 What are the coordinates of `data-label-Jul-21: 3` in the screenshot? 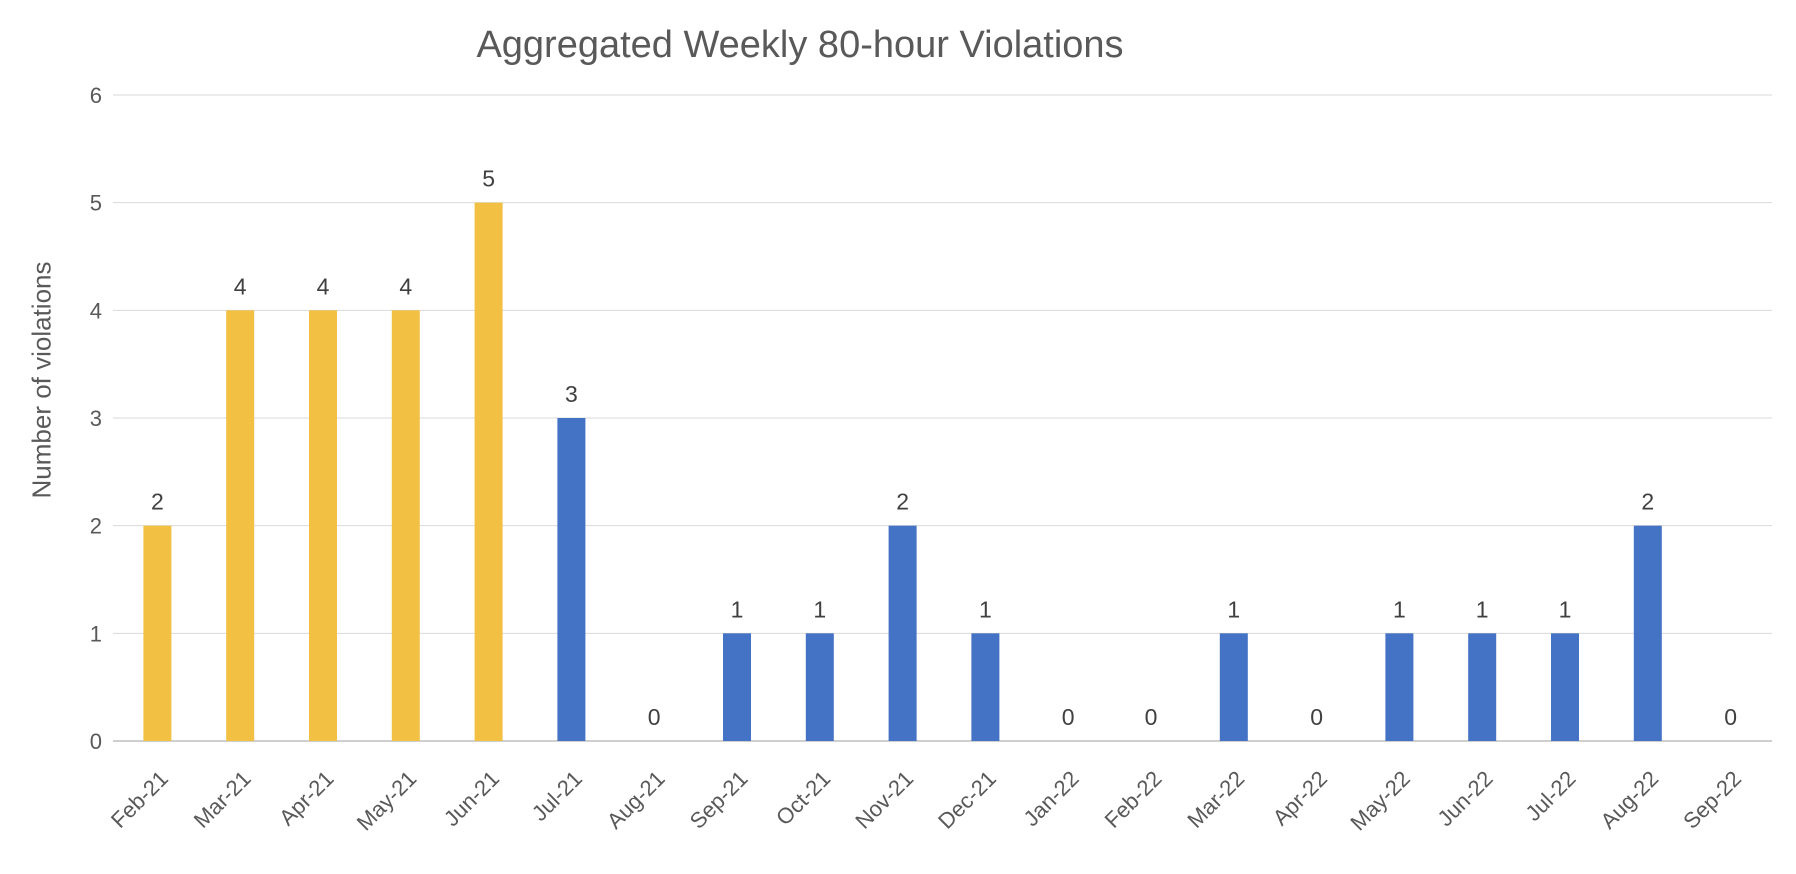 It's located at (571, 394).